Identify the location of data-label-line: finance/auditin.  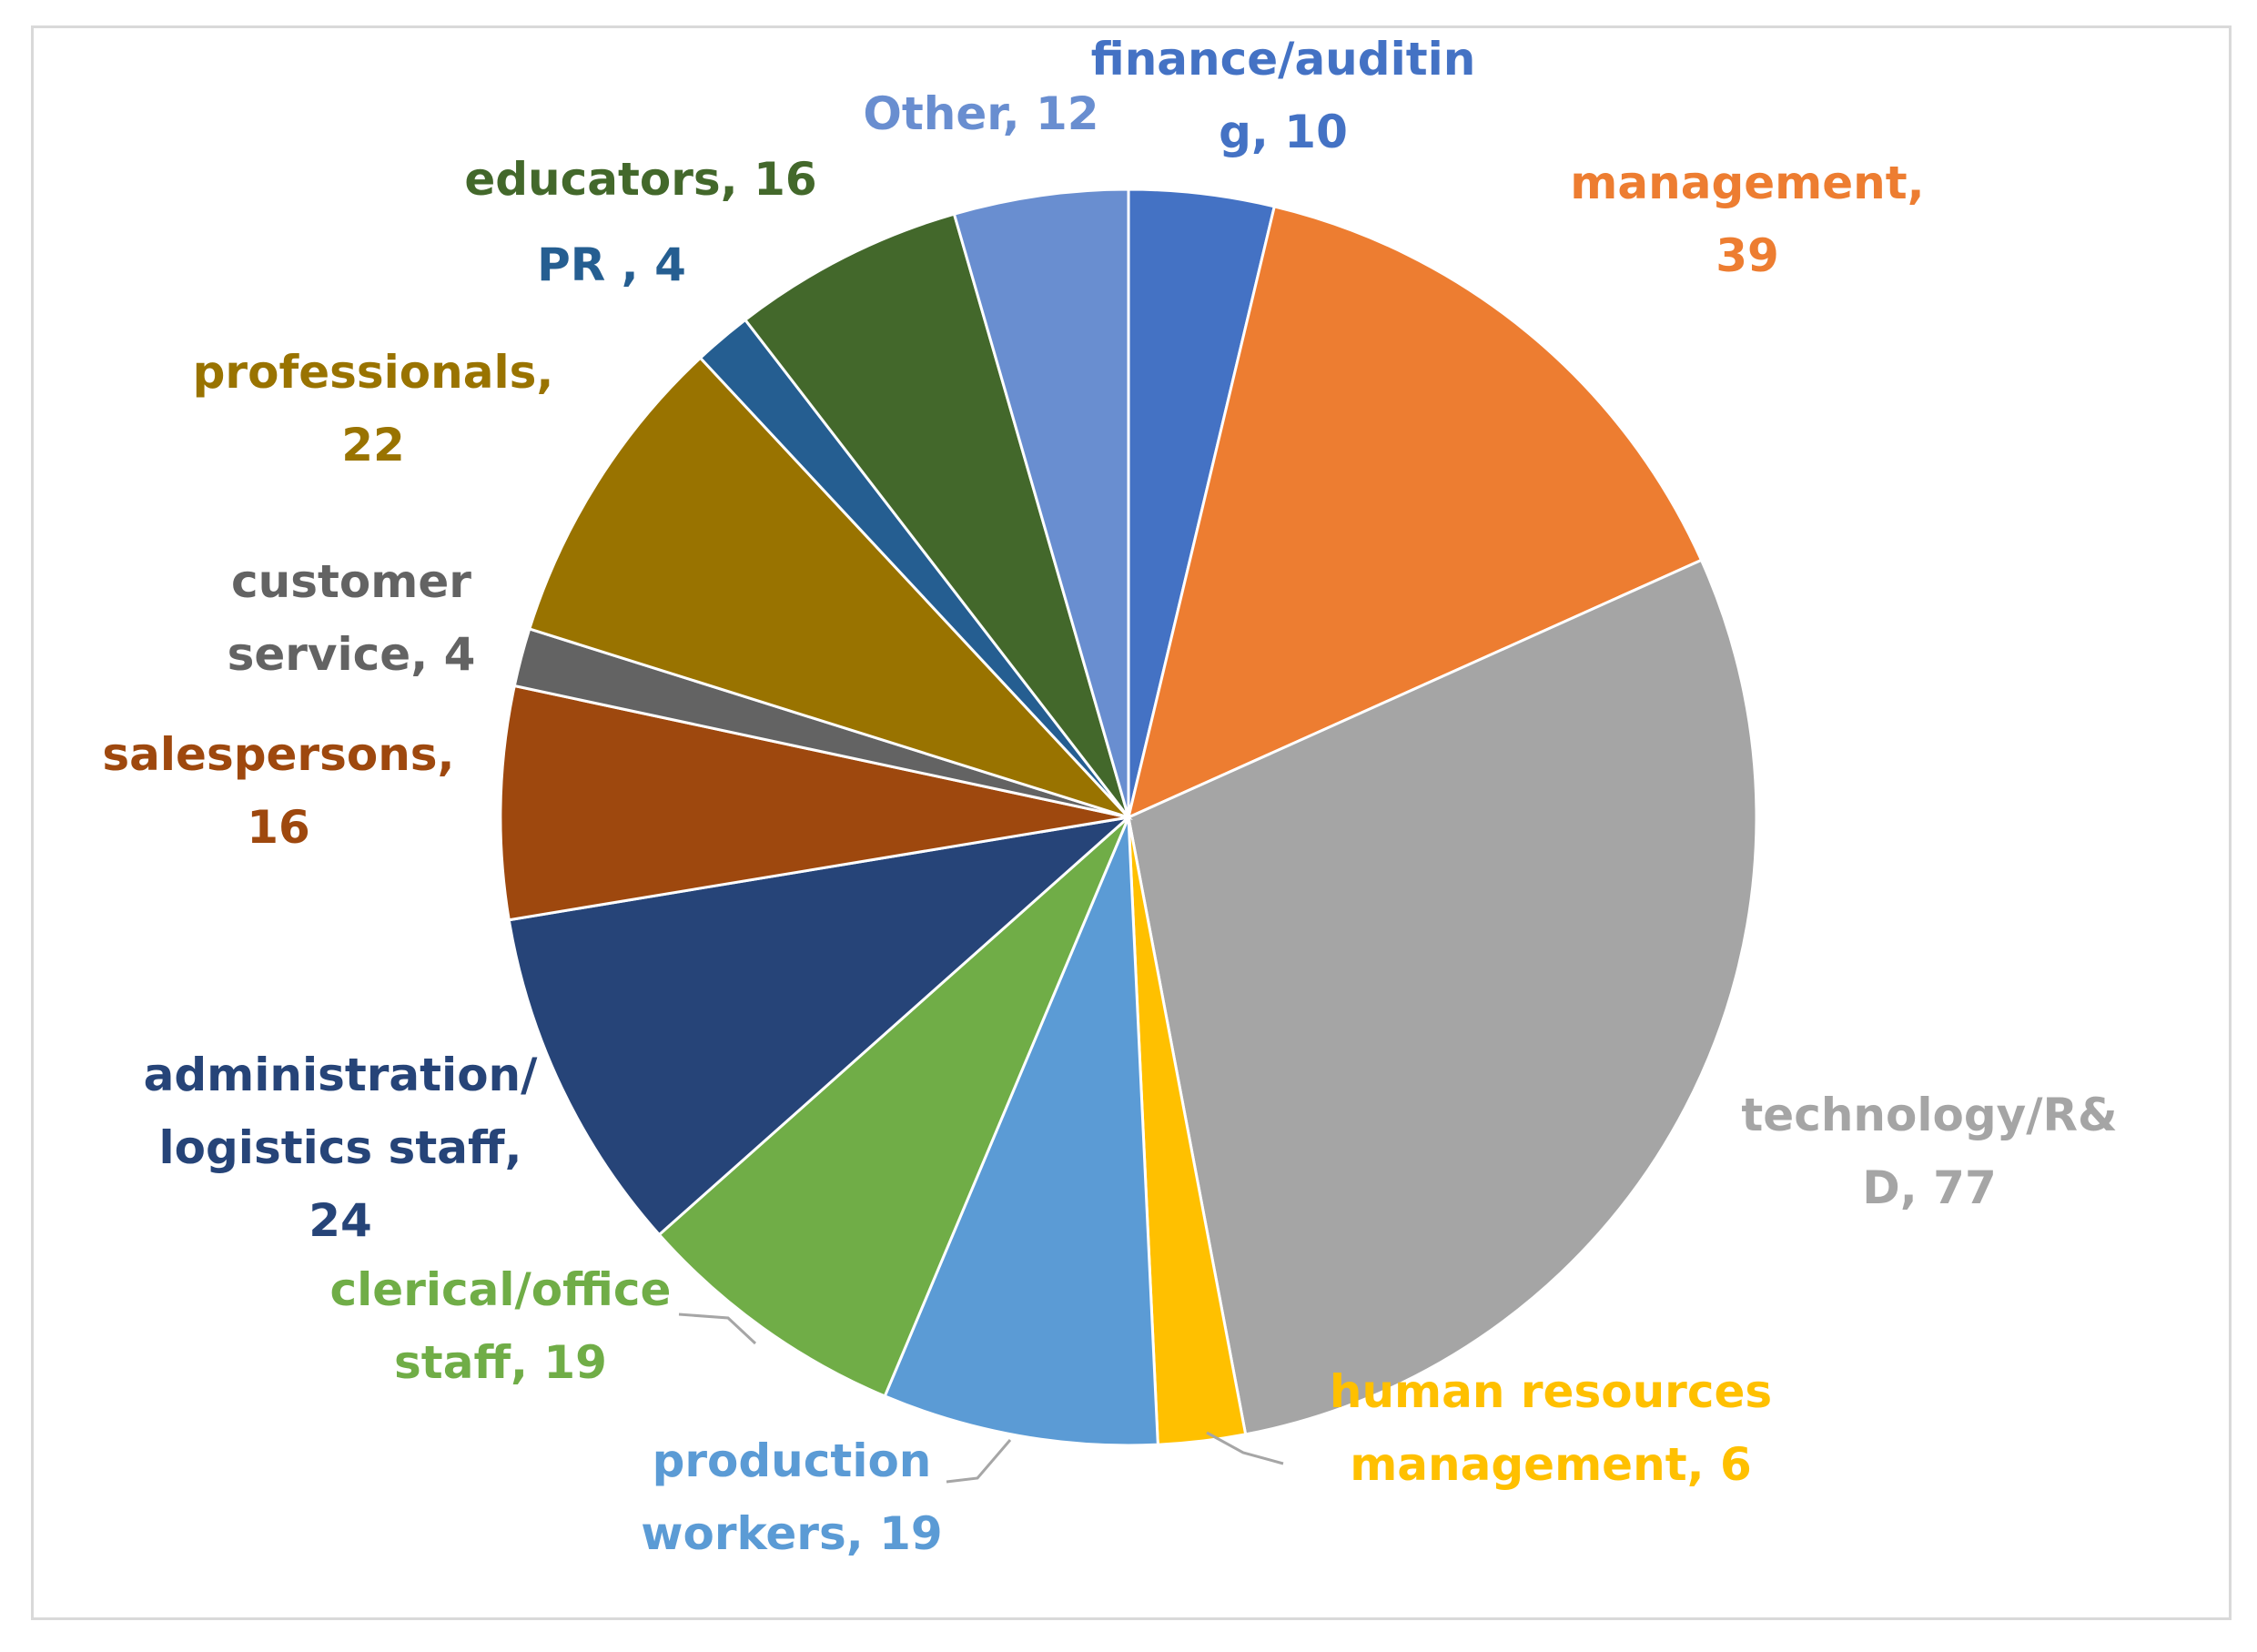
(1283, 60).